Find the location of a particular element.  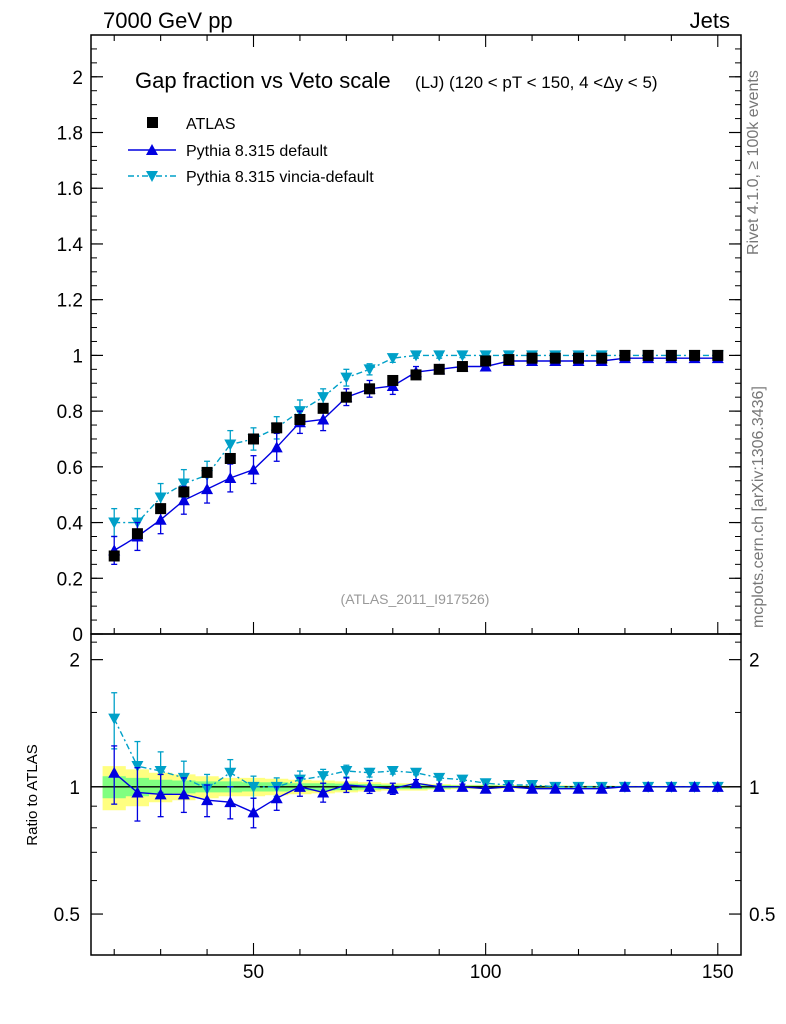

ratio-ytick-label: 0.5 is located at coordinates (67, 915).